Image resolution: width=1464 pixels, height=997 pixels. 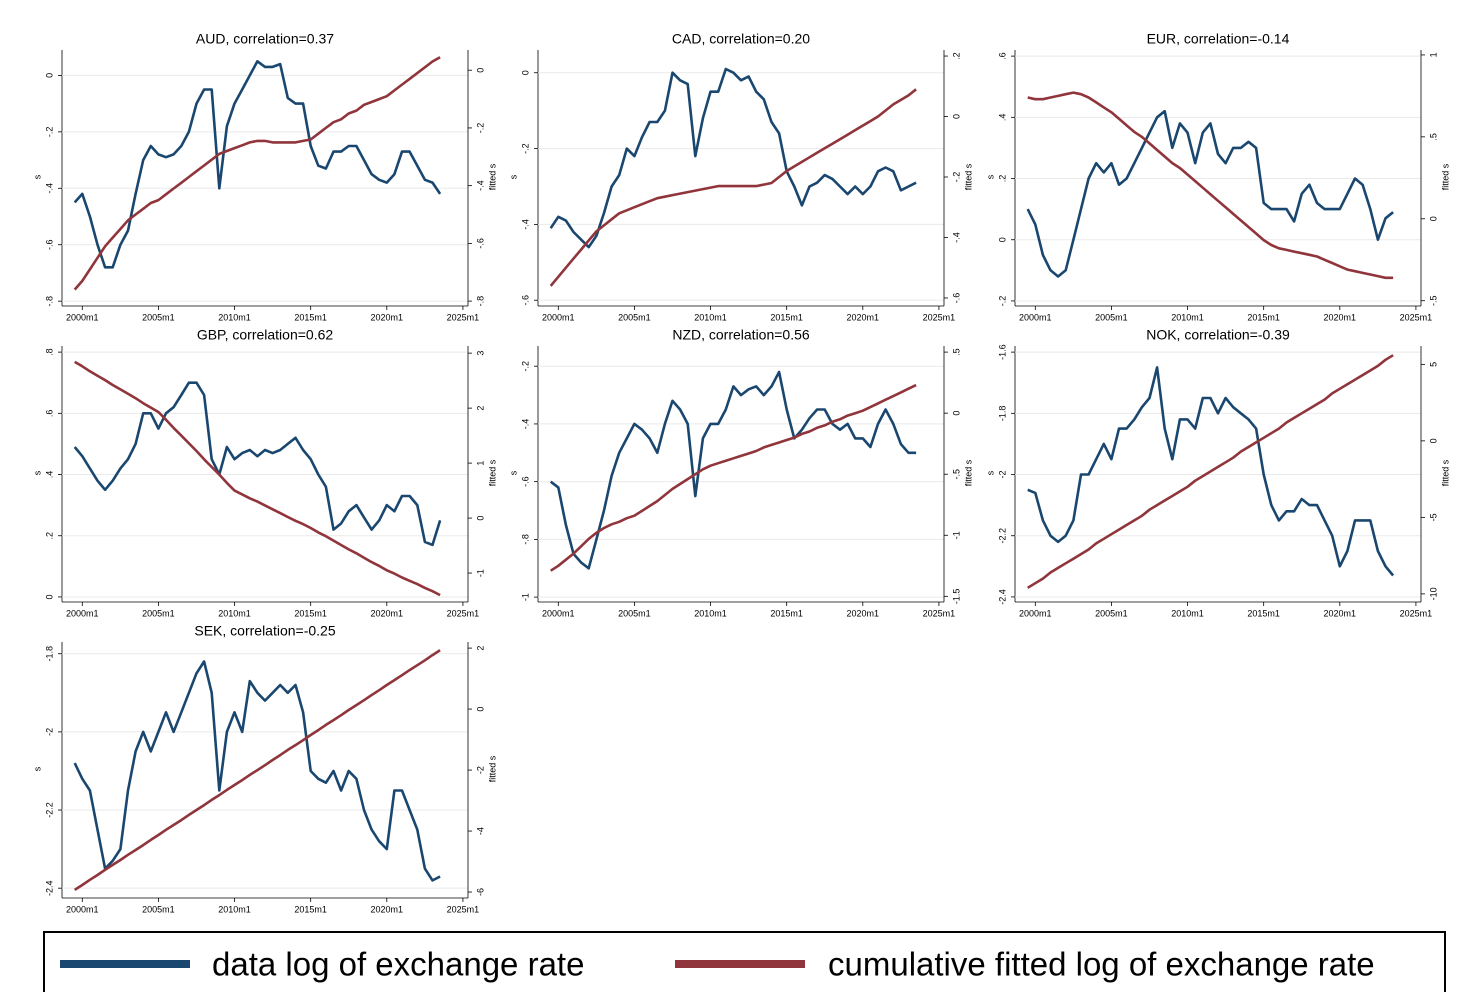 I want to click on panel-title: AUD, correlation=0.37, so click(x=265, y=39).